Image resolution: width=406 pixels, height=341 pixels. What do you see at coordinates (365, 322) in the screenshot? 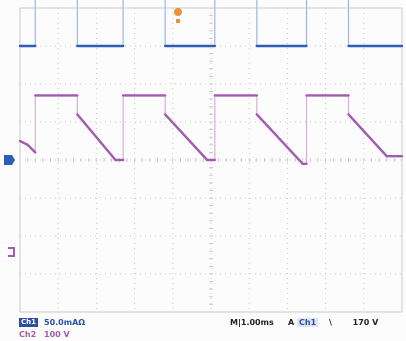
I see `trigger-level: 170 V` at bounding box center [365, 322].